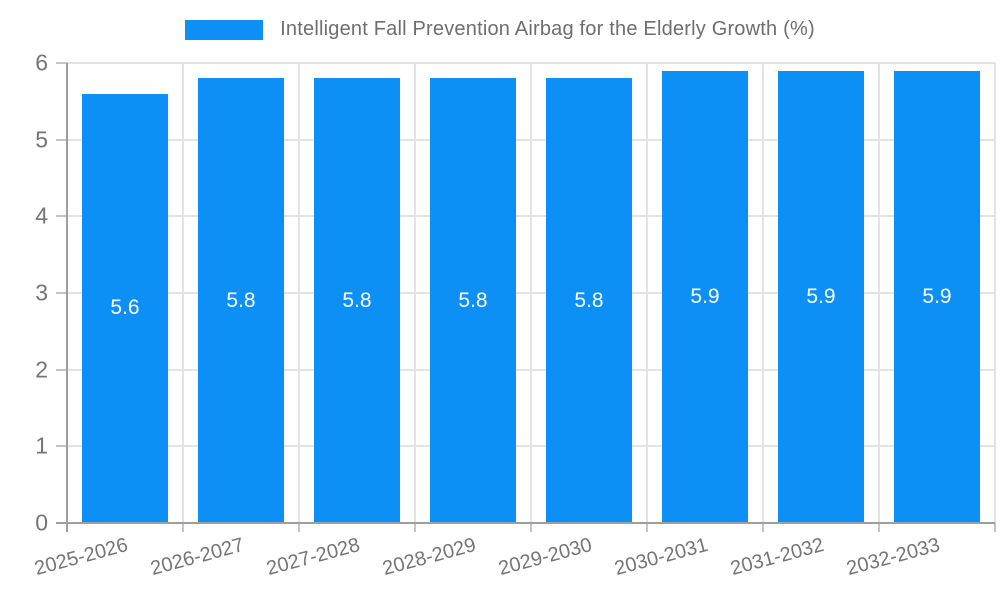  I want to click on x-axis-tick-label: 2027-2028, so click(313, 557).